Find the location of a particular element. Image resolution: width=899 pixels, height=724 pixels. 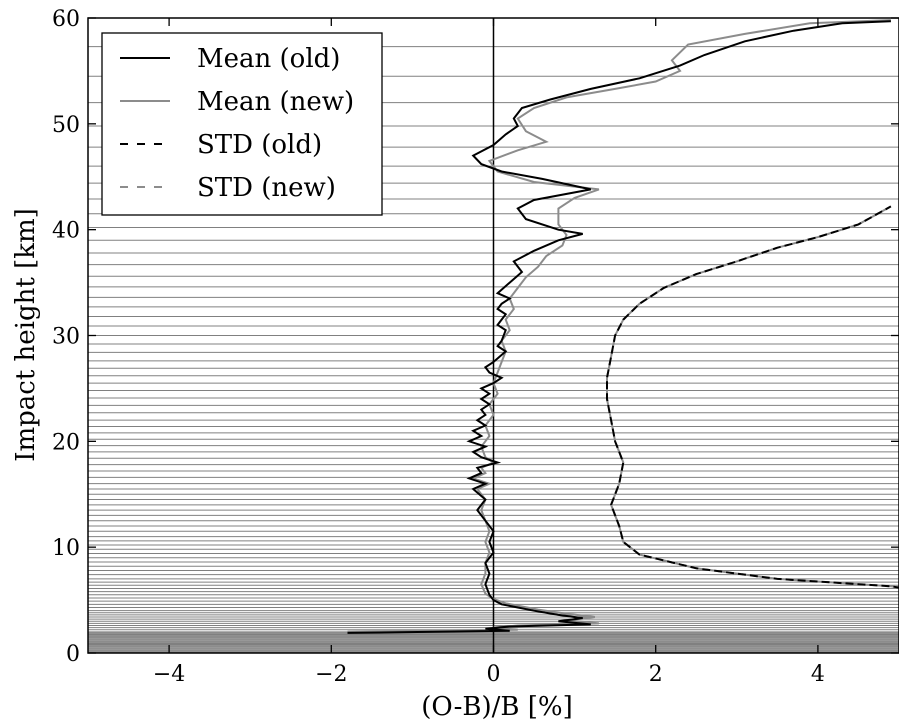

x-tick-label: 2 is located at coordinates (656, 674).